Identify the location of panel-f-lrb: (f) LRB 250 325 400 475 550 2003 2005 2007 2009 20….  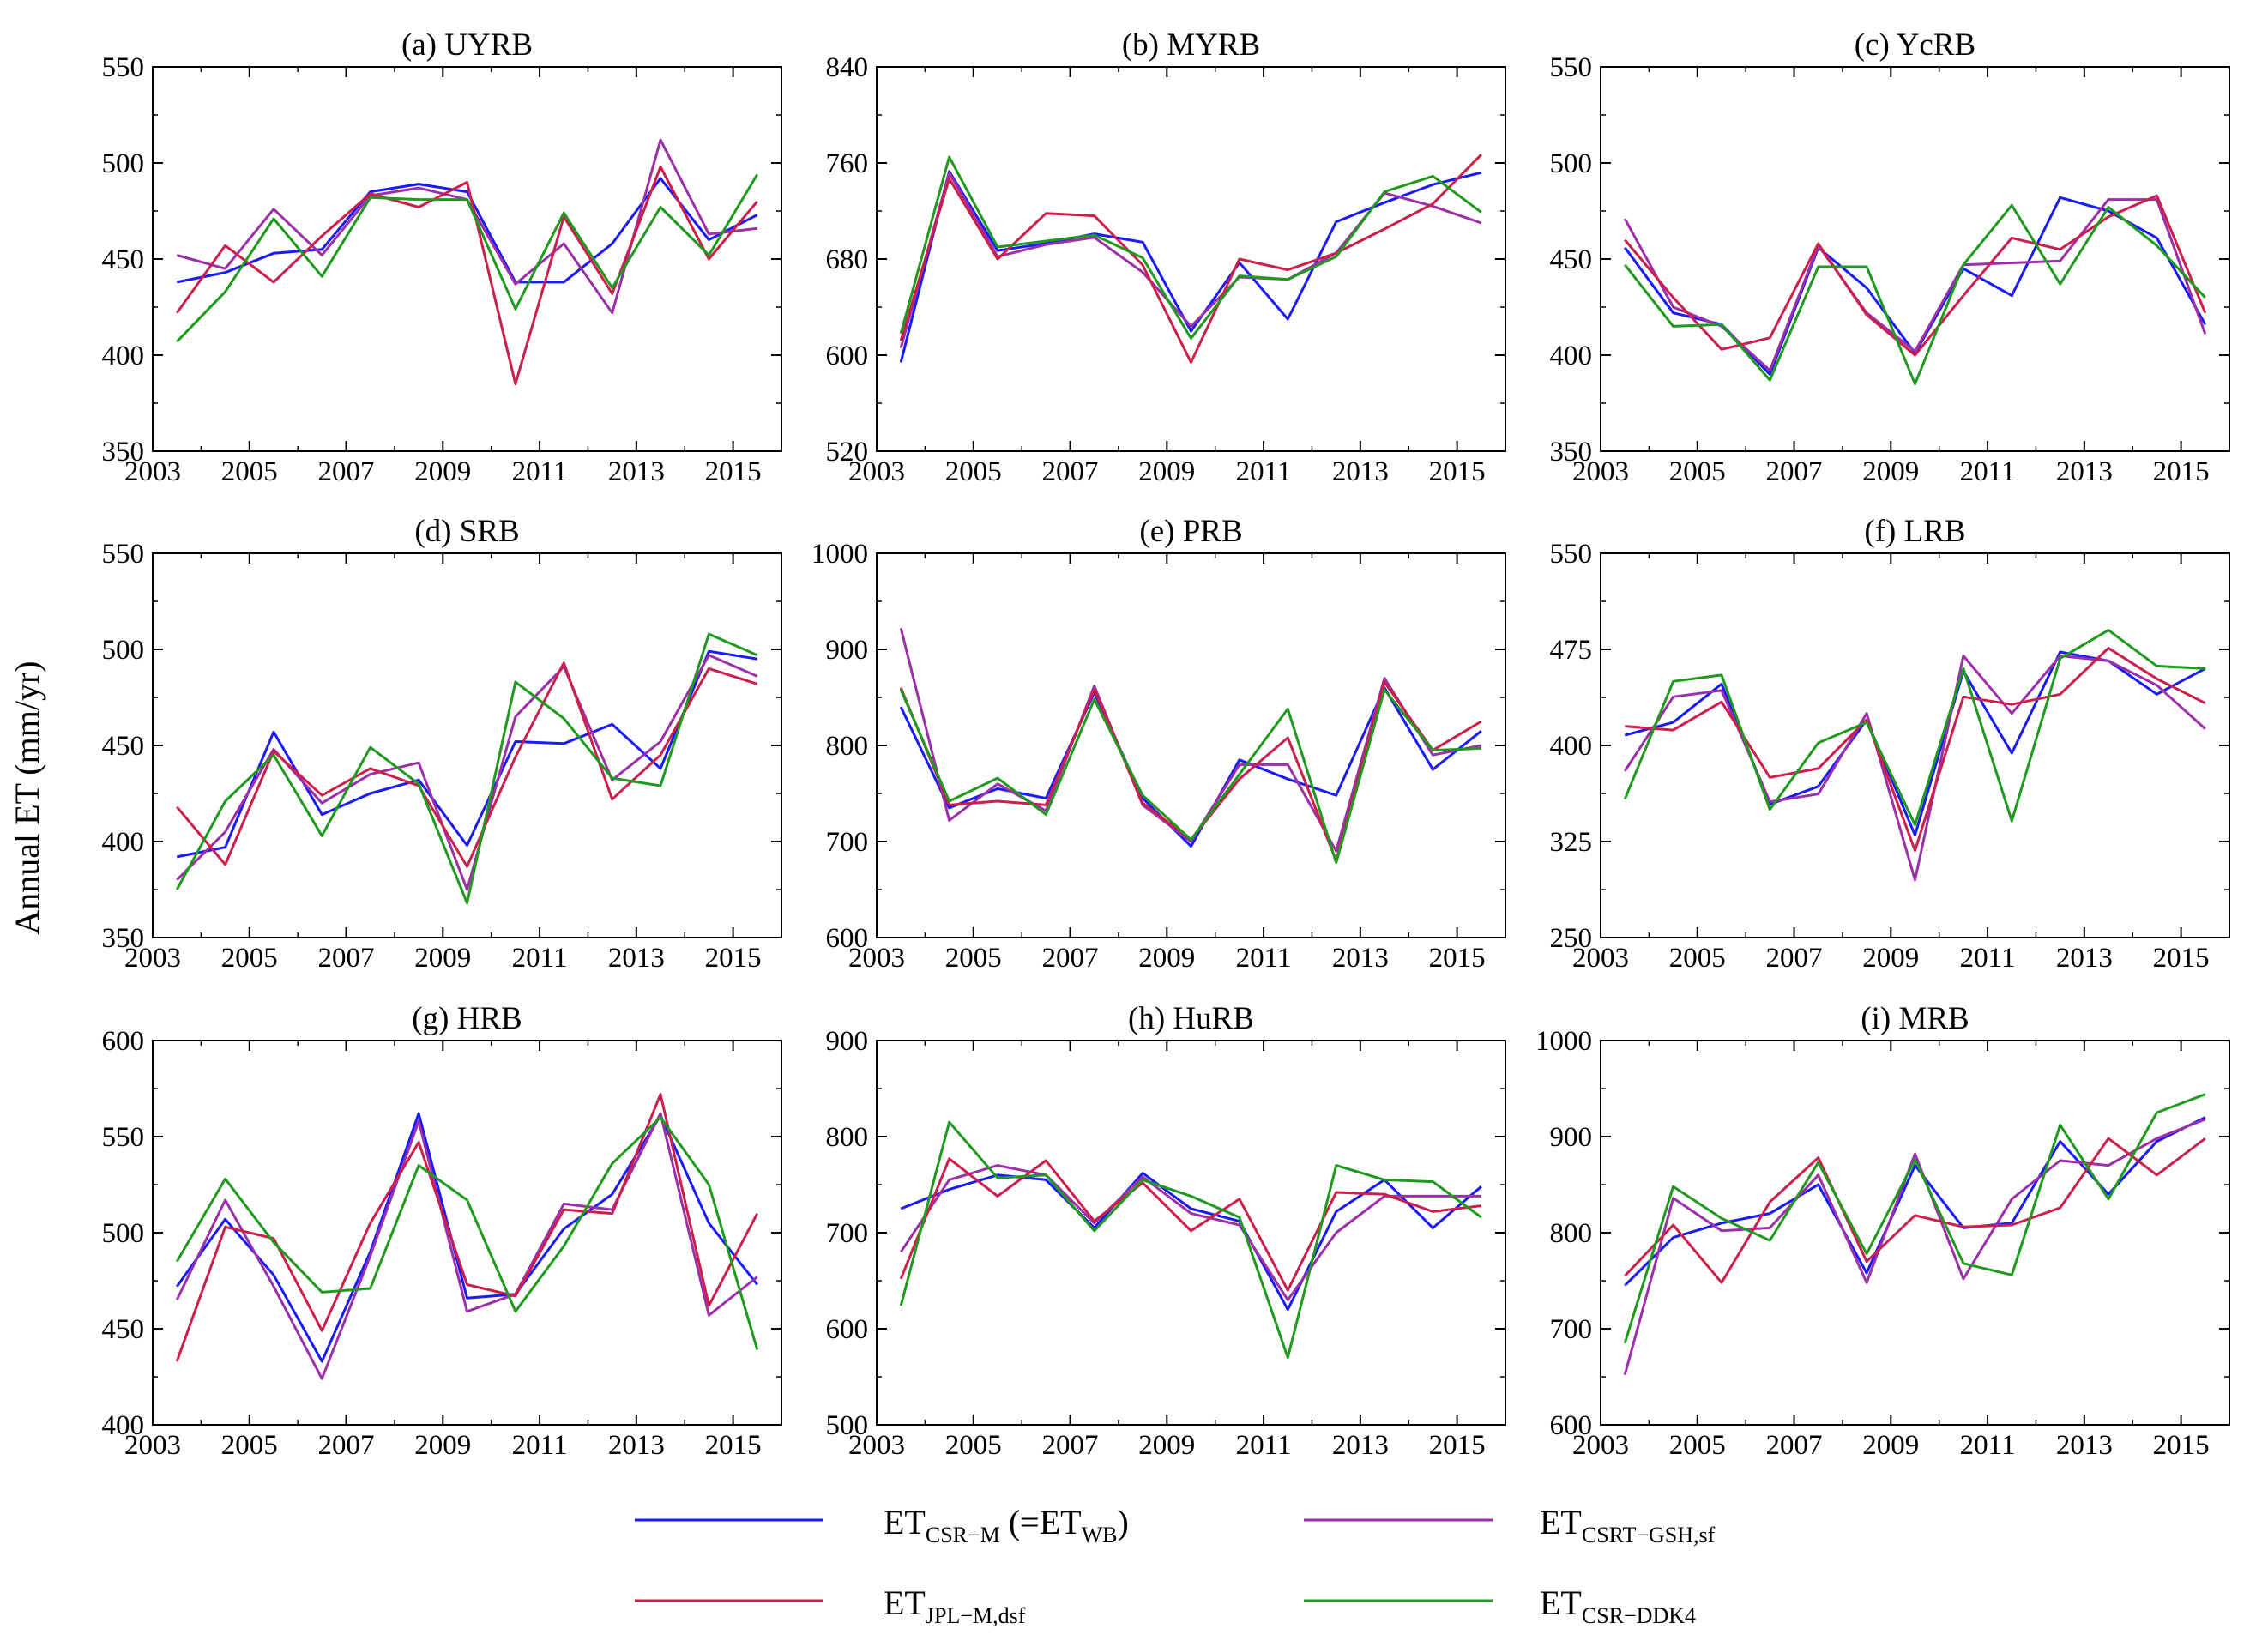
(1890, 744).